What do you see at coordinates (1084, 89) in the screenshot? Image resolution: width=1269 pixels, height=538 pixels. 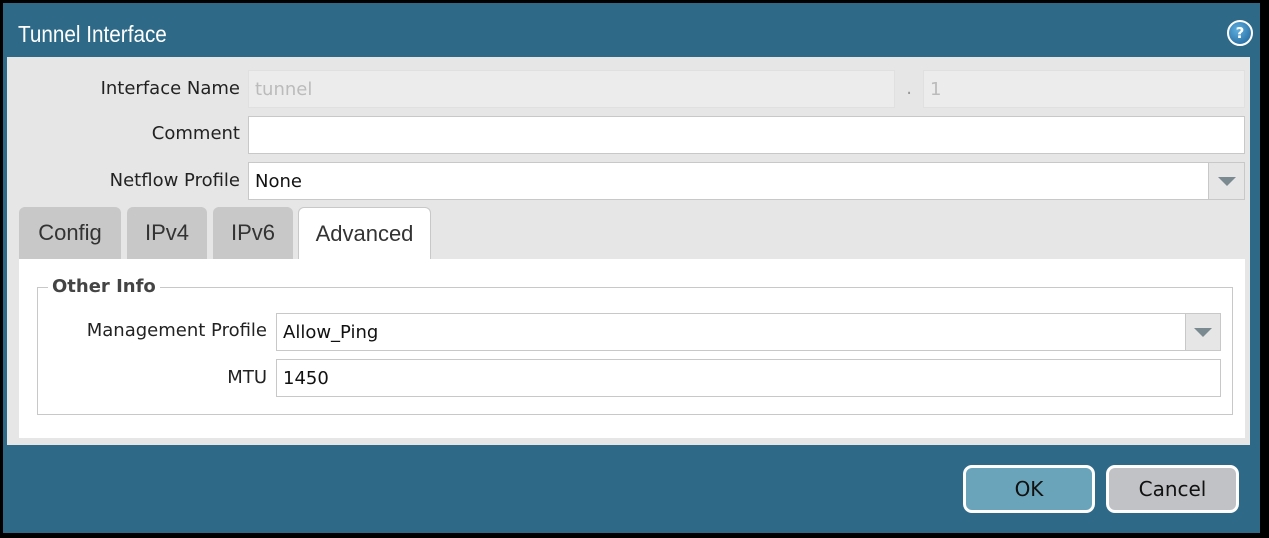 I see `interface-unit-input: 1` at bounding box center [1084, 89].